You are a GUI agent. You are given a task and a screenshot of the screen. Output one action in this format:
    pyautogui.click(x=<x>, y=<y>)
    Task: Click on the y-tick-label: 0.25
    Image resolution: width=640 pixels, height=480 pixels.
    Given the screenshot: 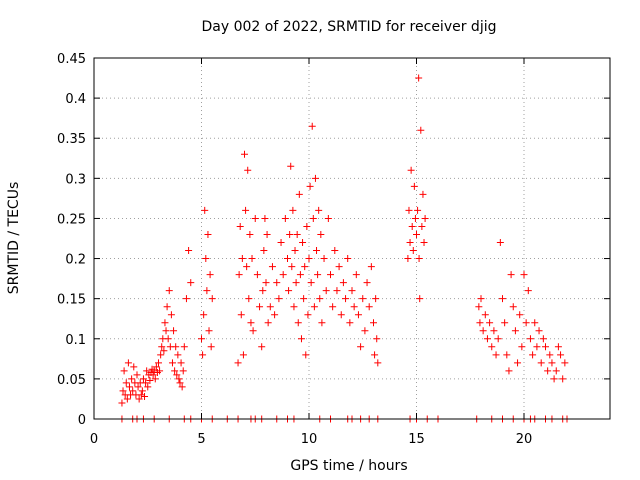 What is the action you would take?
    pyautogui.click(x=71, y=219)
    